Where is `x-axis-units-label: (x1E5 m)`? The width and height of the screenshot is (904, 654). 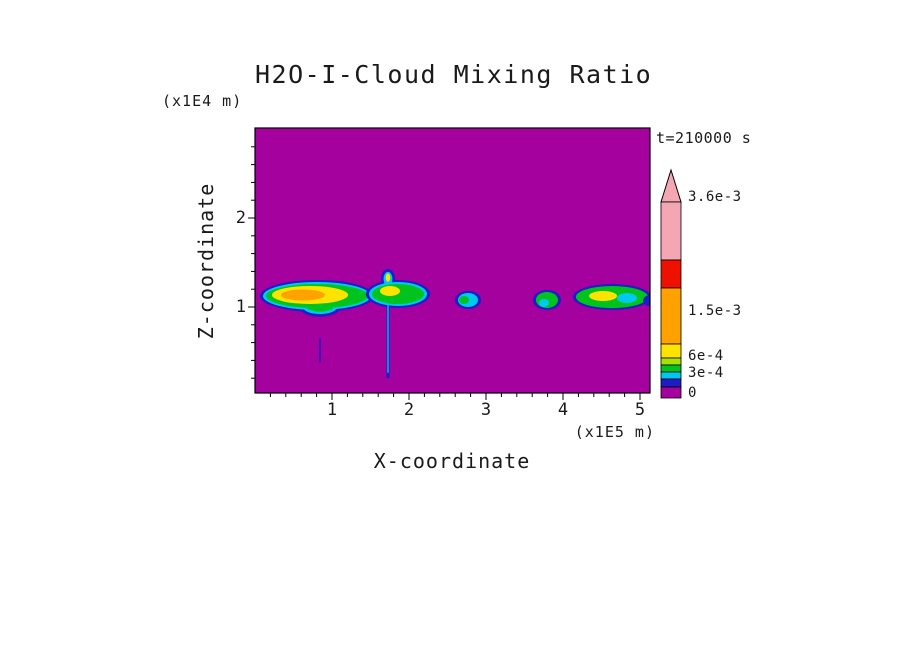 x-axis-units-label: (x1E5 m) is located at coordinates (614, 432).